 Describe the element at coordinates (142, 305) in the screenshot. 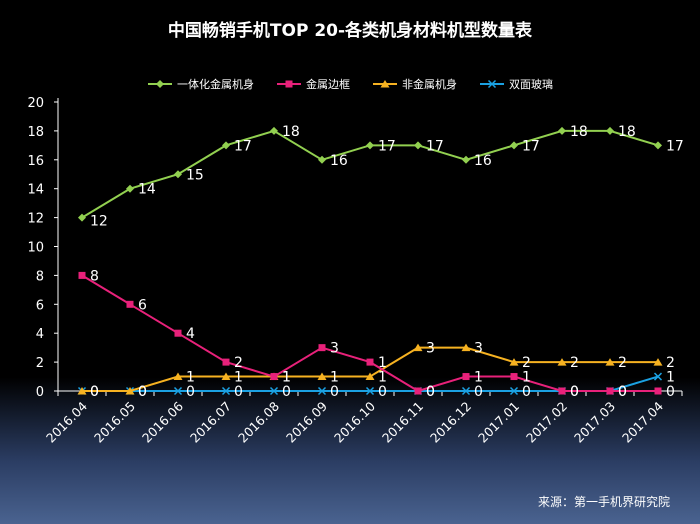

I see `data-label: 6` at that location.